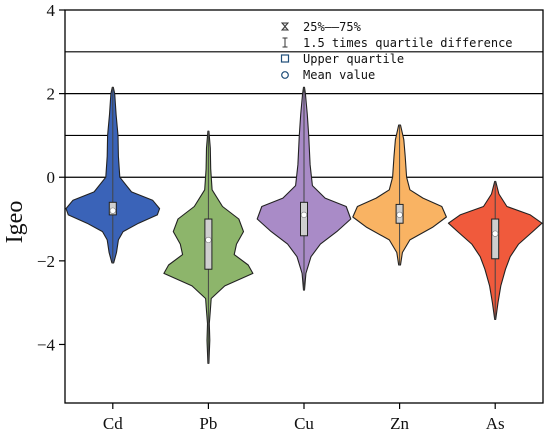 The image size is (550, 438). What do you see at coordinates (51, 10) in the screenshot?
I see `y-tick-label: 4` at bounding box center [51, 10].